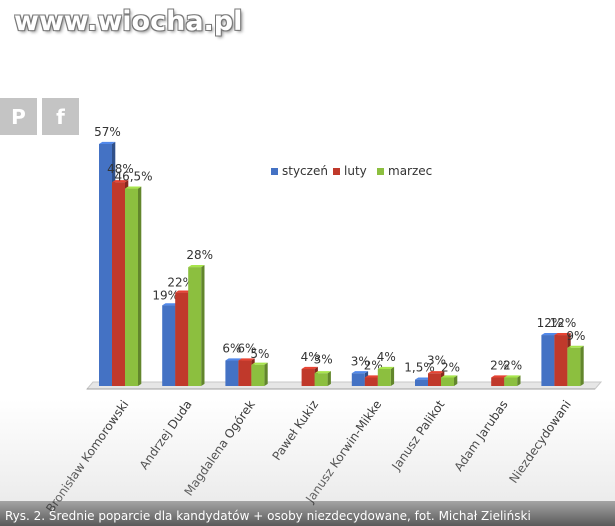 The height and width of the screenshot is (526, 615). Describe the element at coordinates (386, 357) in the screenshot. I see `data-label-4-2: 4%` at that location.